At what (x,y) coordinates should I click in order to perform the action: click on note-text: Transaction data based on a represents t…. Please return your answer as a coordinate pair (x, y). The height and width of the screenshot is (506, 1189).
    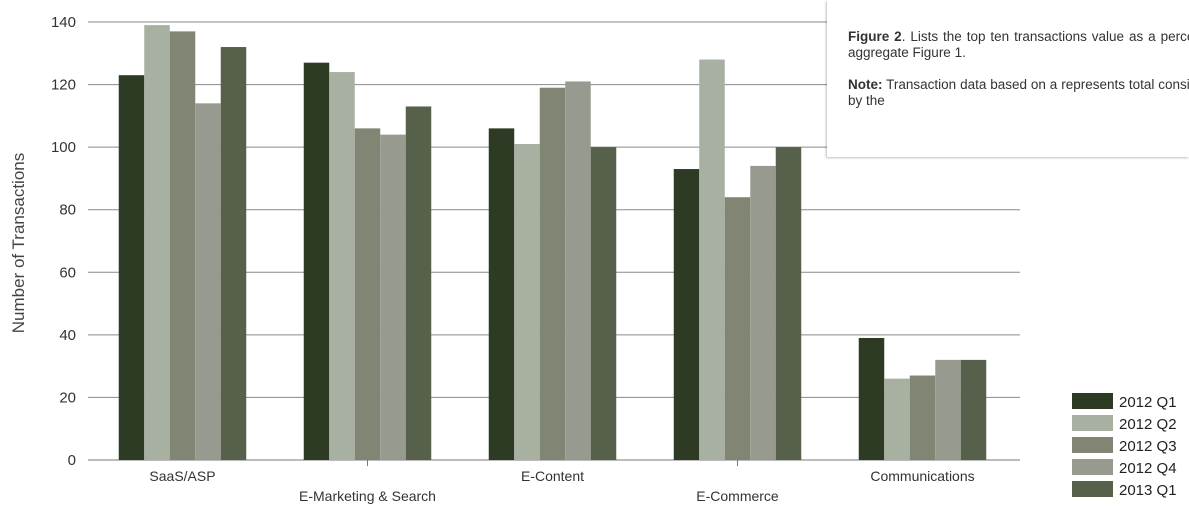
    Looking at the image, I should click on (1018, 92).